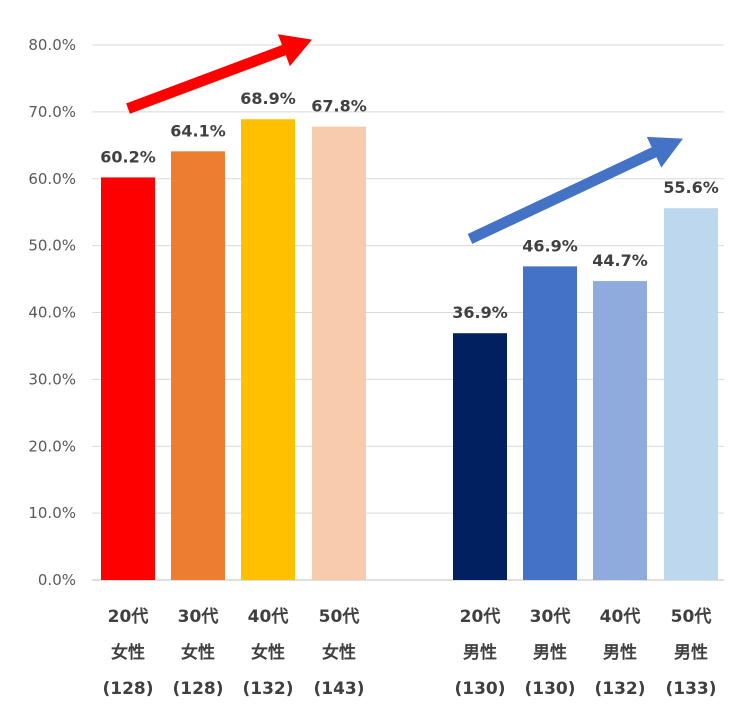  Describe the element at coordinates (480, 312) in the screenshot. I see `data-label: 36.9%` at that location.